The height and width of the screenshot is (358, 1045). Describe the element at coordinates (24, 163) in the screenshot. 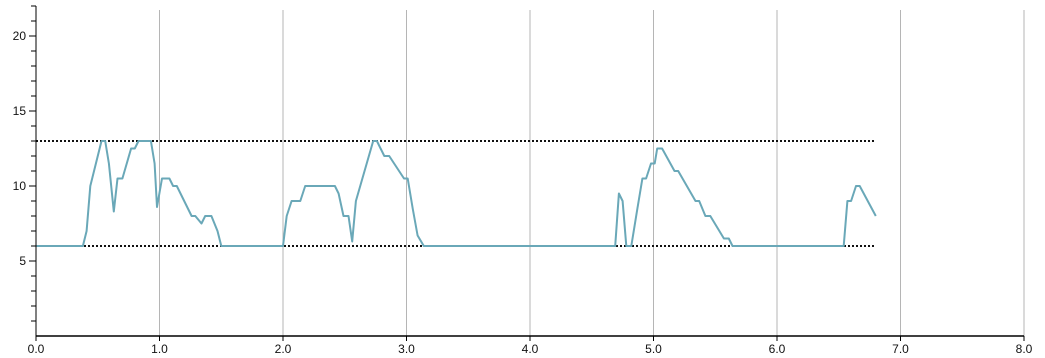

I see `y-axis-ticks: 5 10 15 20` at that location.